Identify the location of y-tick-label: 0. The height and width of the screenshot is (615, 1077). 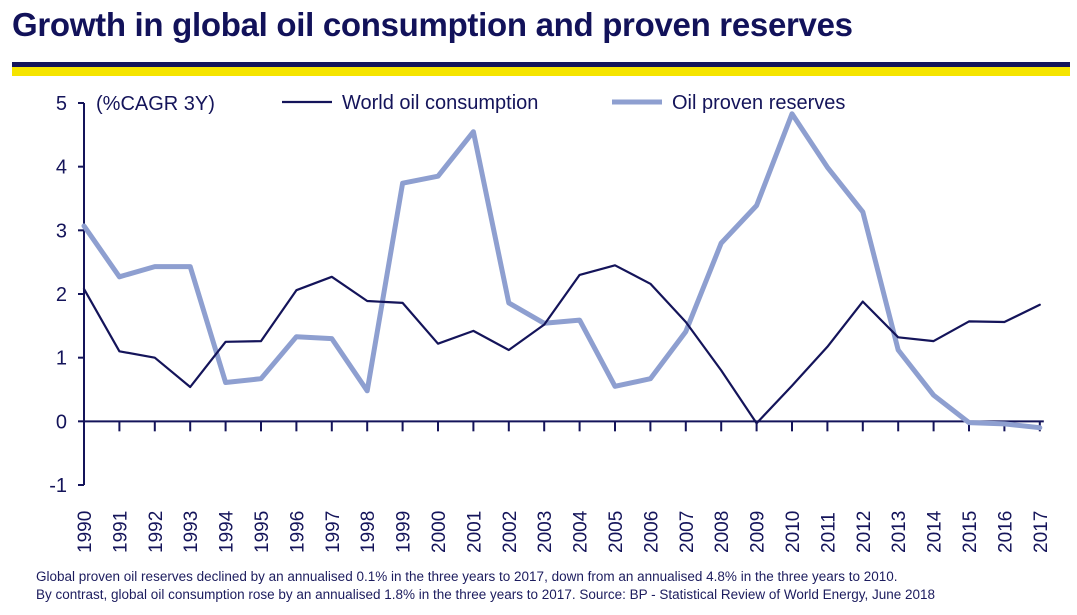
(61, 422).